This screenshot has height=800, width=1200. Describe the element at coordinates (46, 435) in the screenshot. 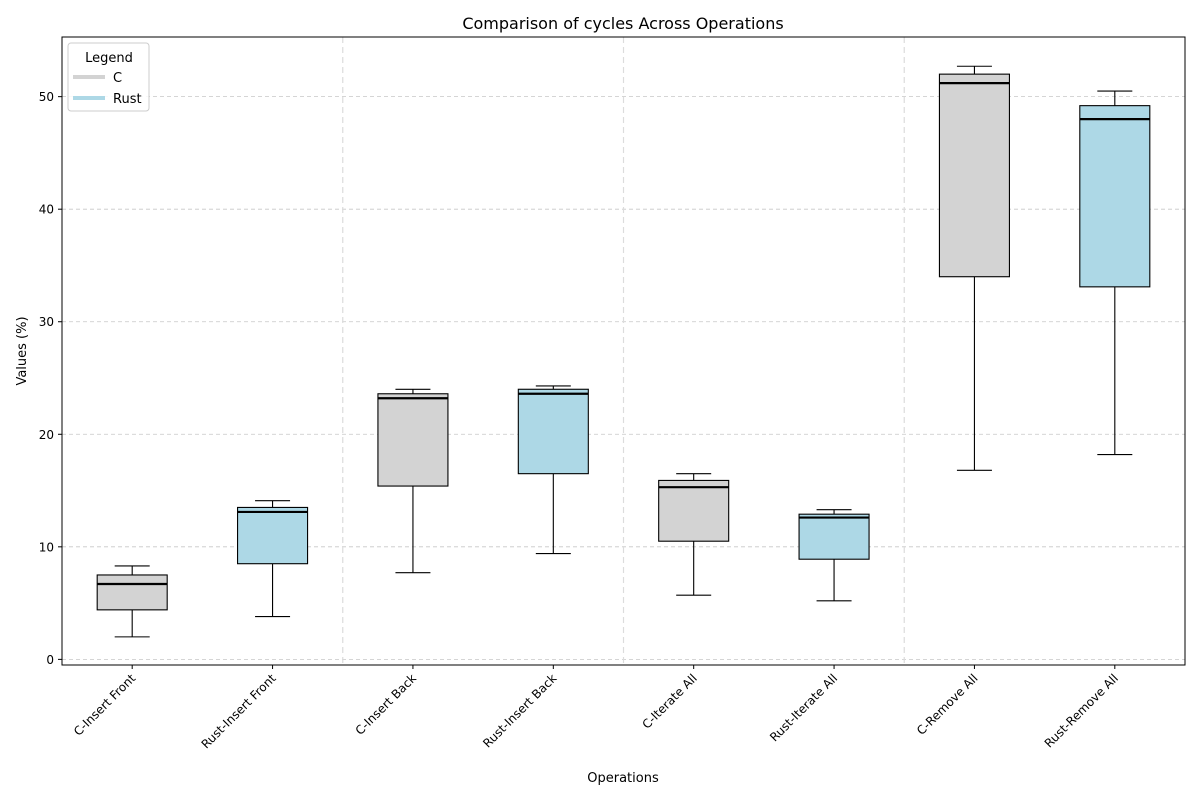

I see `y-tick-label: 20` at that location.